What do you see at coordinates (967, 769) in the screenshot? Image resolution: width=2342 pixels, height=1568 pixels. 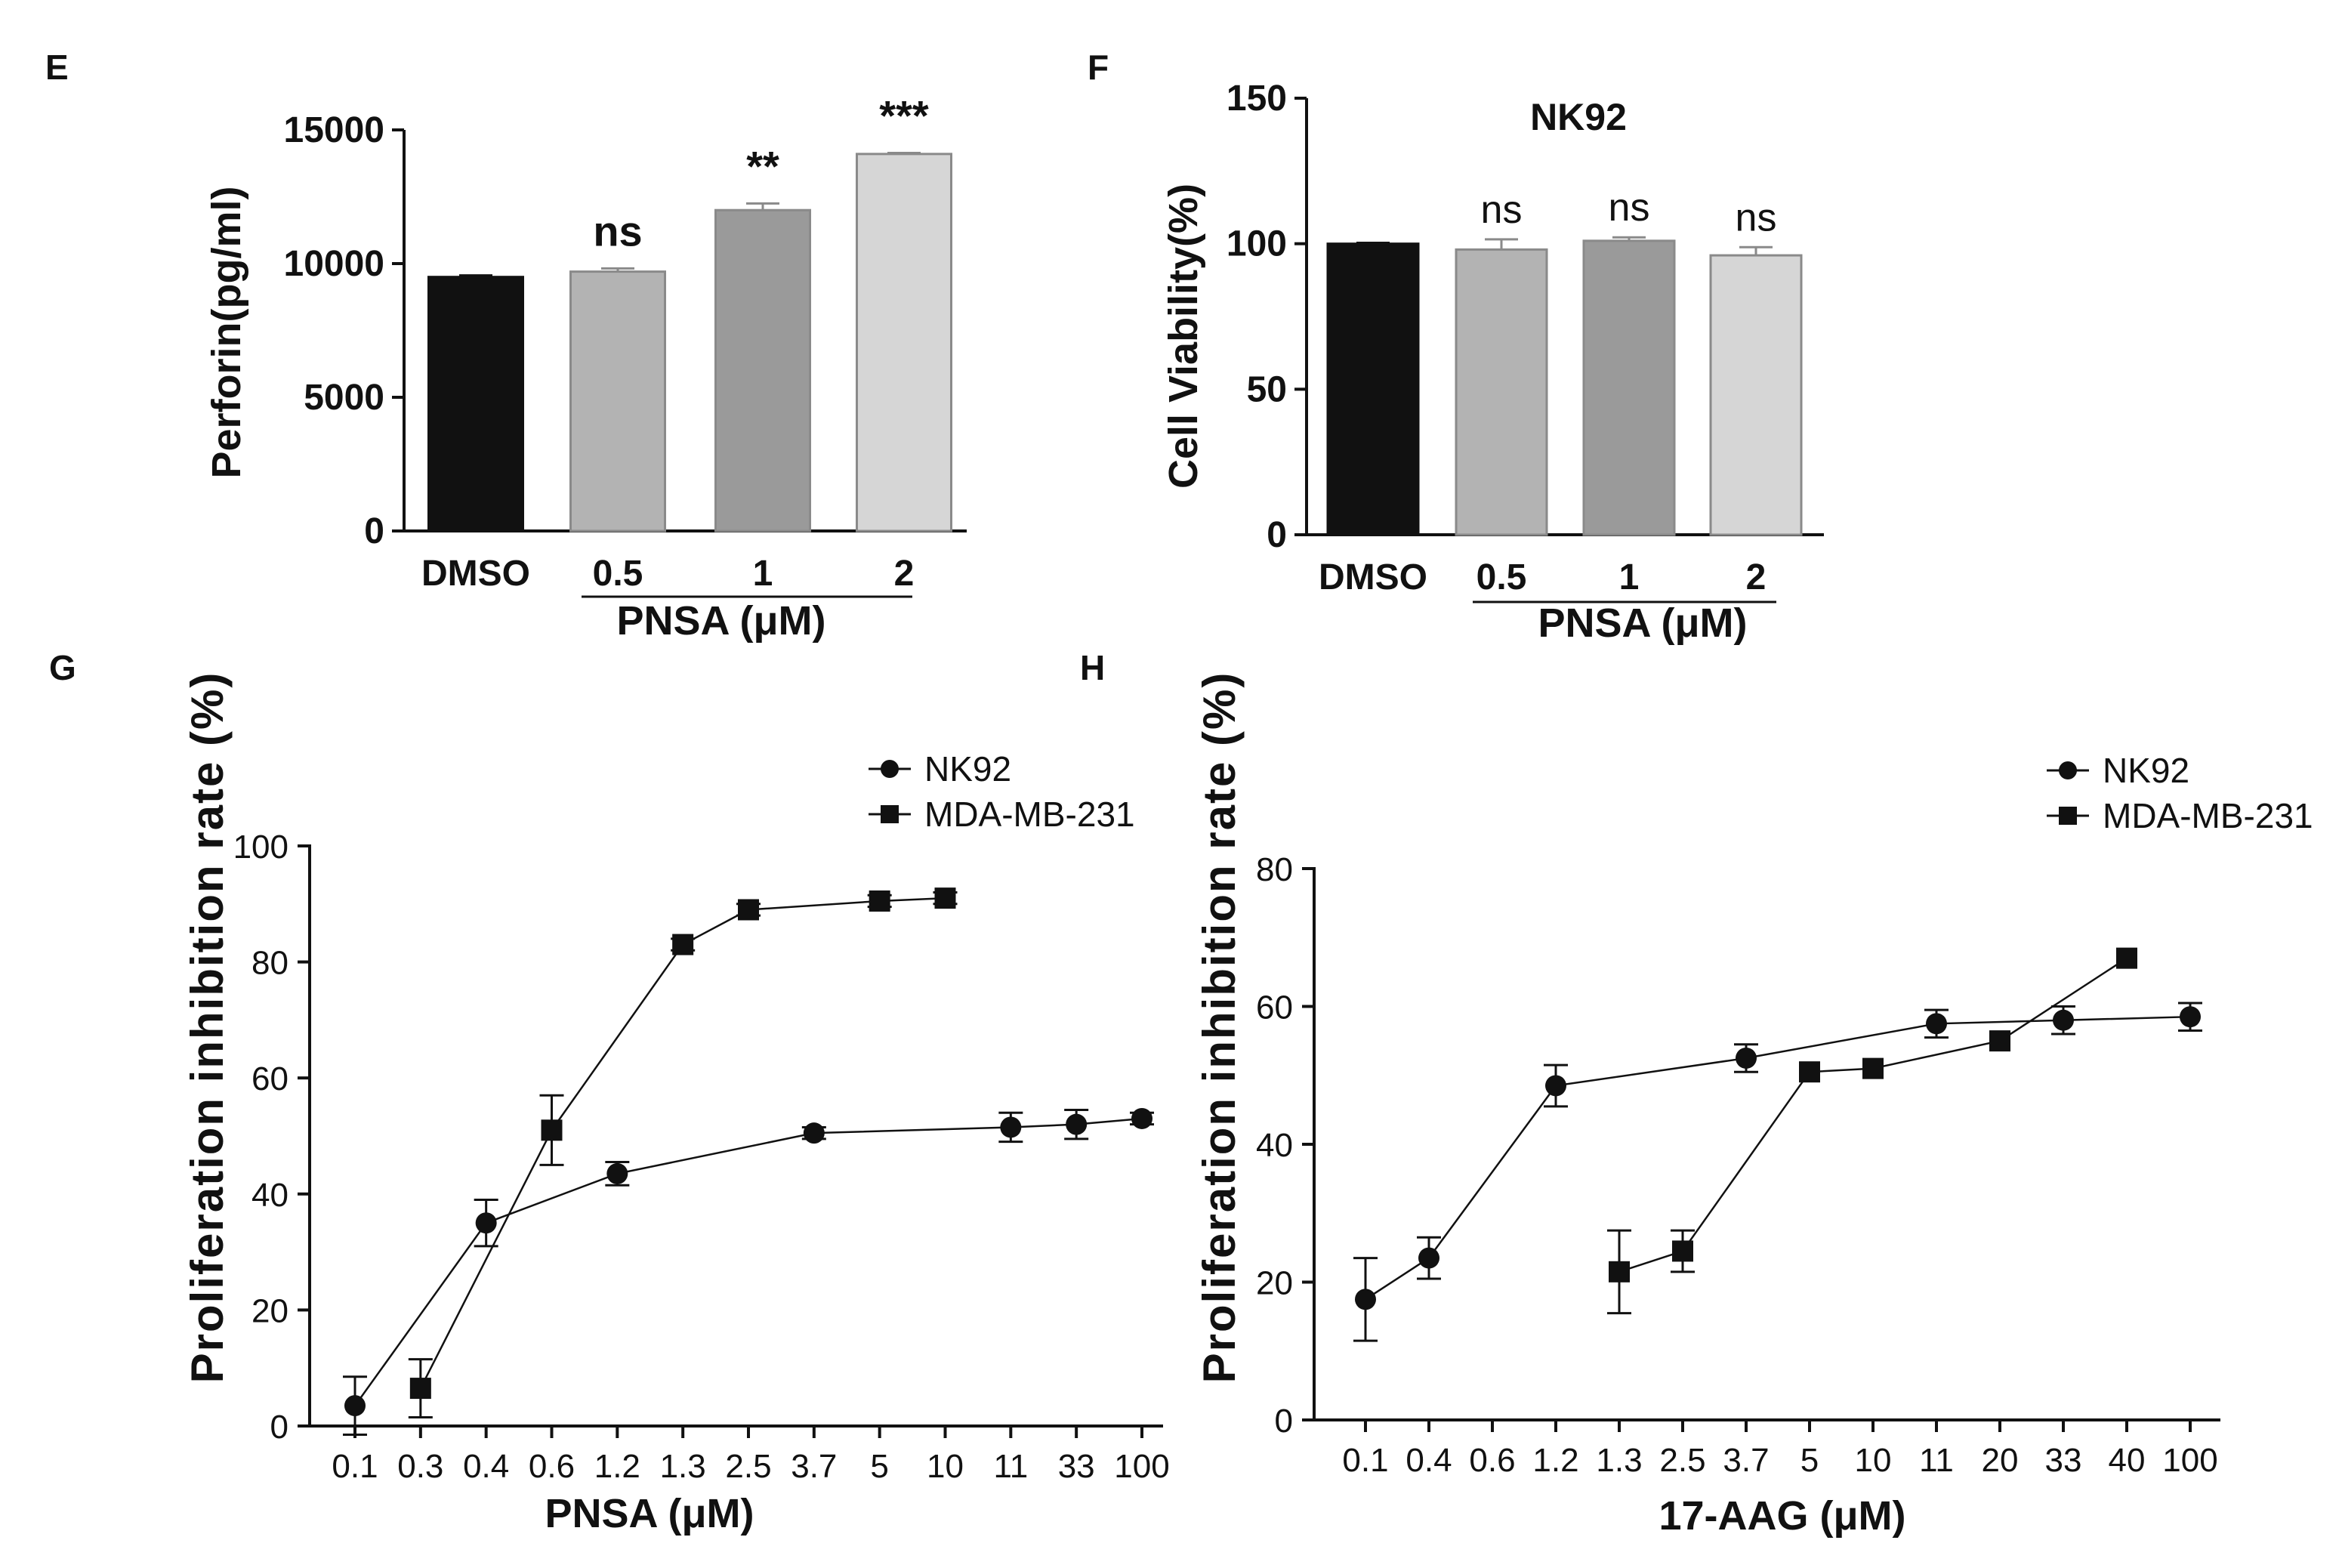 I see `panel-g-legend-label: NK92` at bounding box center [967, 769].